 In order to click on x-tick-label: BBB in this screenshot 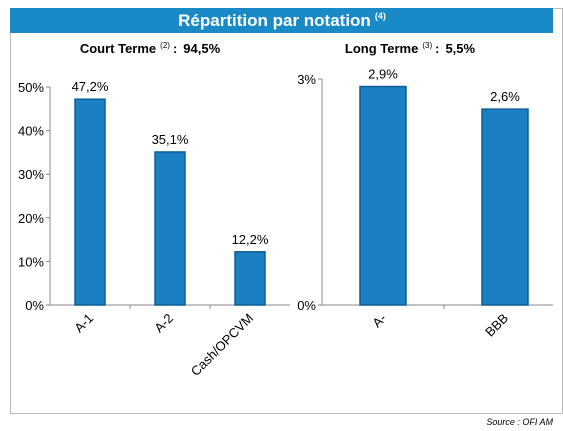, I will do `click(496, 325)`.